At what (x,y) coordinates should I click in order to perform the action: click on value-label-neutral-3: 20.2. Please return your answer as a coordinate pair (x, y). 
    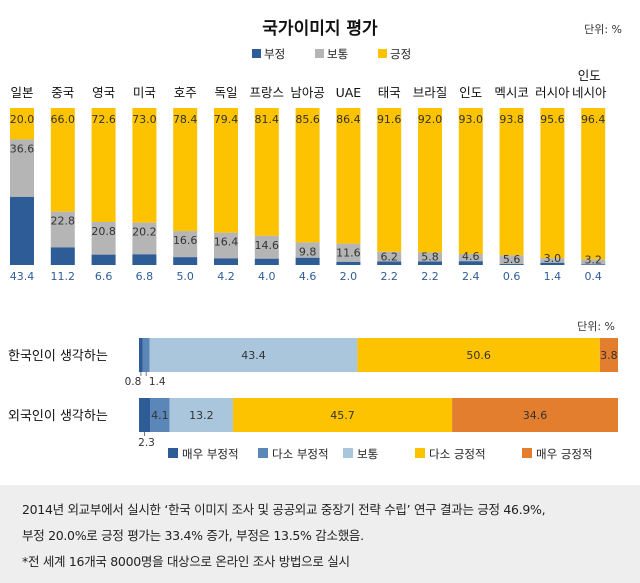
    Looking at the image, I should click on (144, 232).